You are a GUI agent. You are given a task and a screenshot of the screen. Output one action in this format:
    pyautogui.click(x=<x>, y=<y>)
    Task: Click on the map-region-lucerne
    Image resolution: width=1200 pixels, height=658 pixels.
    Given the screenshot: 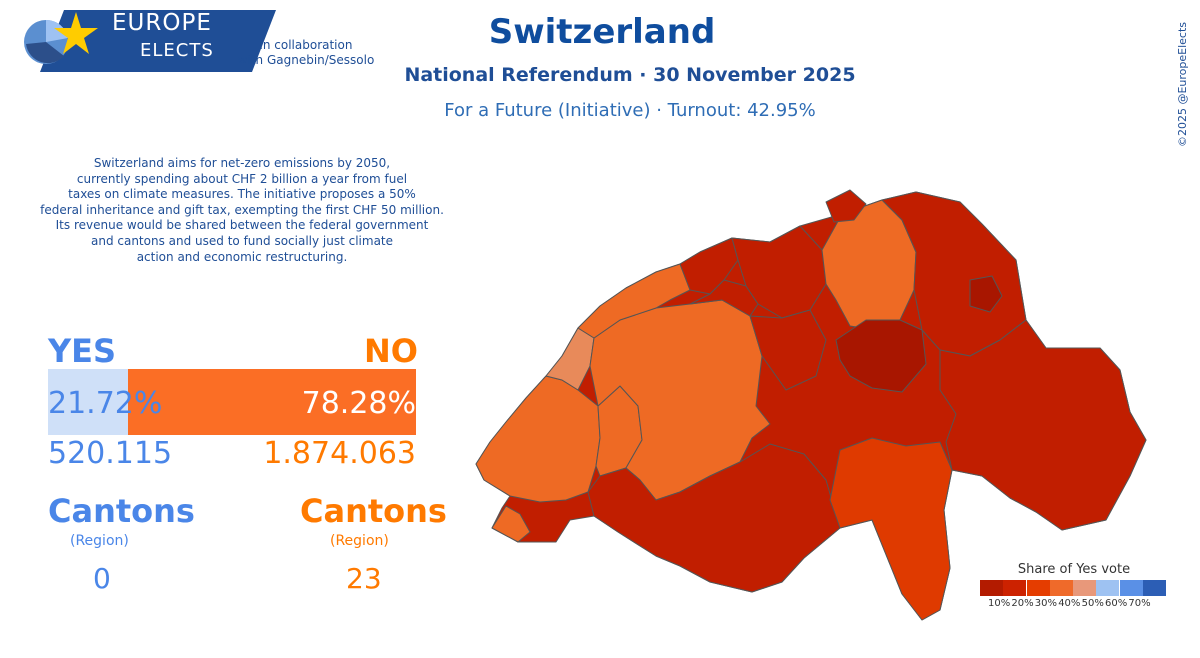 What is the action you would take?
    pyautogui.click(x=788, y=350)
    